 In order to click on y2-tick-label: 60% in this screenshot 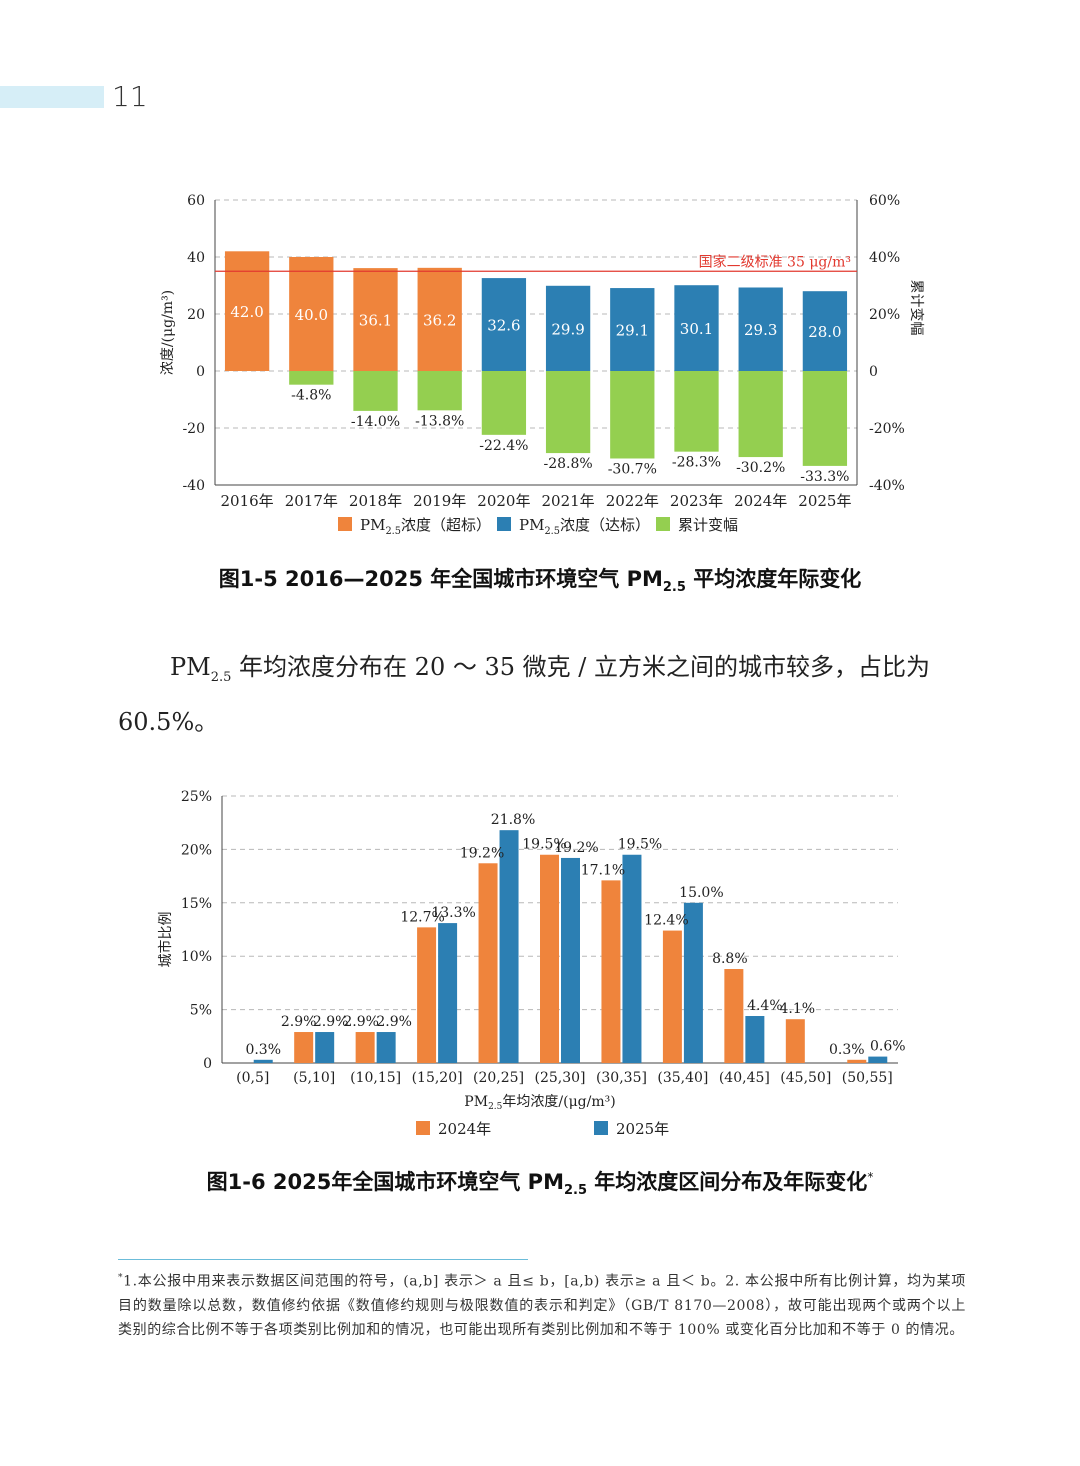, I will do `click(884, 201)`.